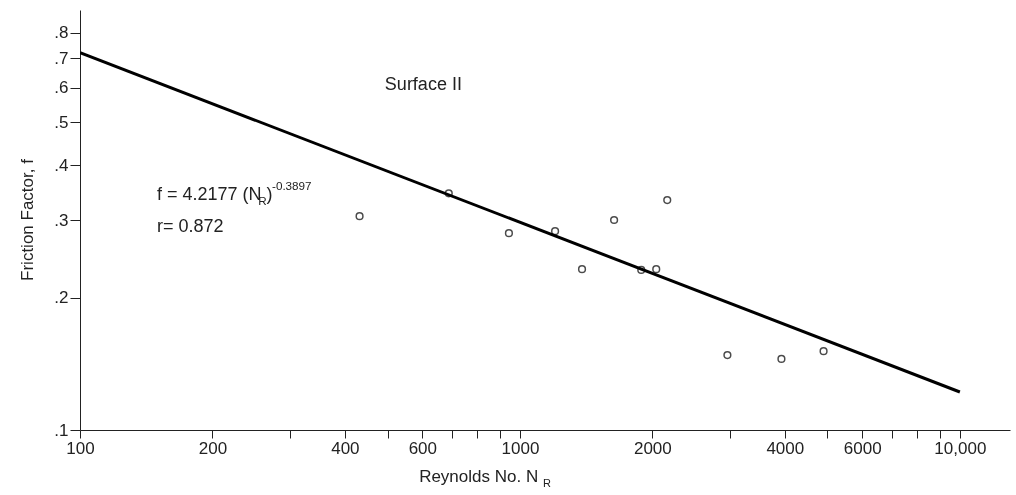 This screenshot has height=495, width=1016. What do you see at coordinates (960, 448) in the screenshot?
I see `x-tick-label: 10,000` at bounding box center [960, 448].